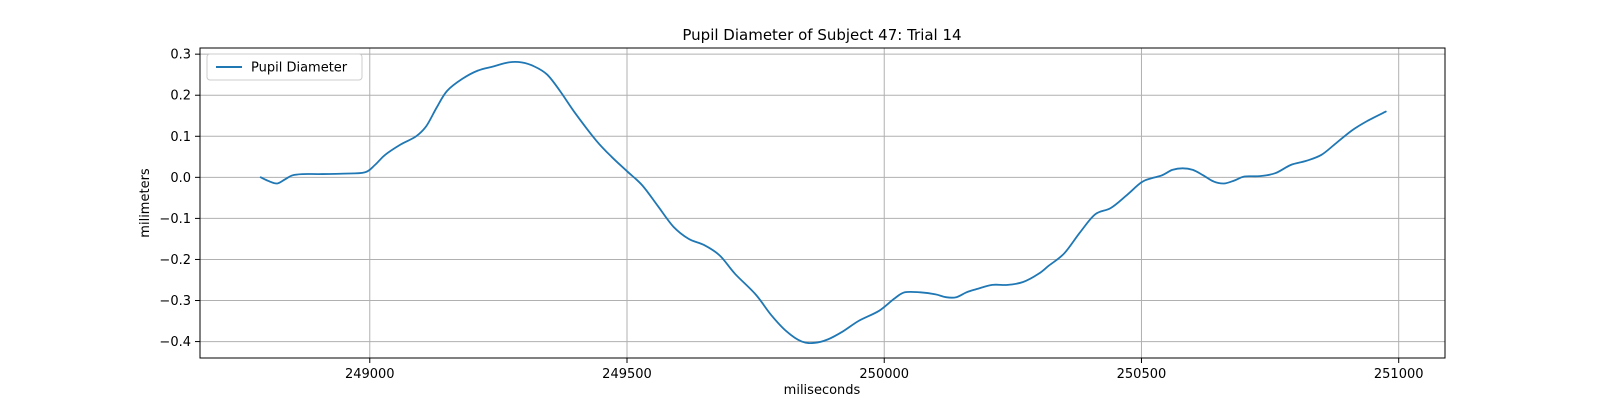 The height and width of the screenshot is (400, 1600). What do you see at coordinates (175, 260) in the screenshot?
I see `y-tick-label: −0.2` at bounding box center [175, 260].